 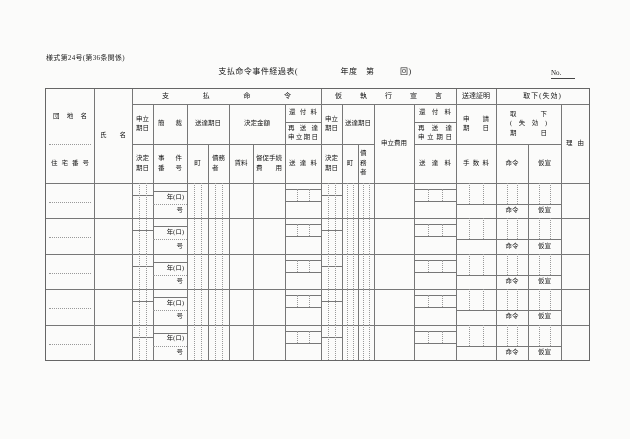 What do you see at coordinates (363, 163) in the screenshot?
I see `col-prov-debtor: 債務 者` at bounding box center [363, 163].